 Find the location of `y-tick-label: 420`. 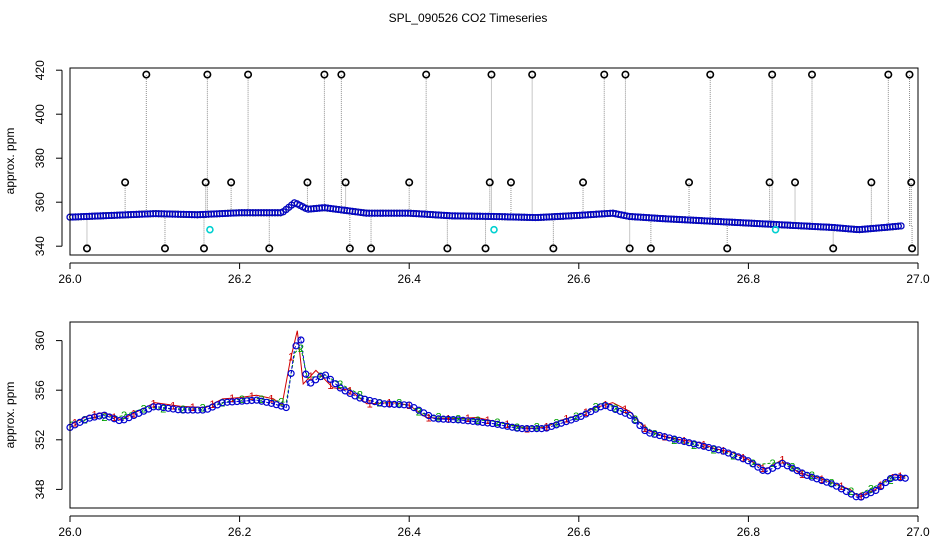

y-tick-label: 420 is located at coordinates (40, 70).